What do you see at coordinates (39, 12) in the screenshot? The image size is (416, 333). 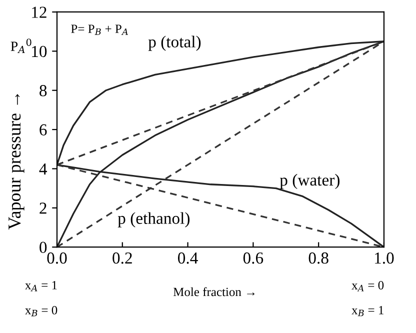 I see `y-tick-label: 12` at bounding box center [39, 12].